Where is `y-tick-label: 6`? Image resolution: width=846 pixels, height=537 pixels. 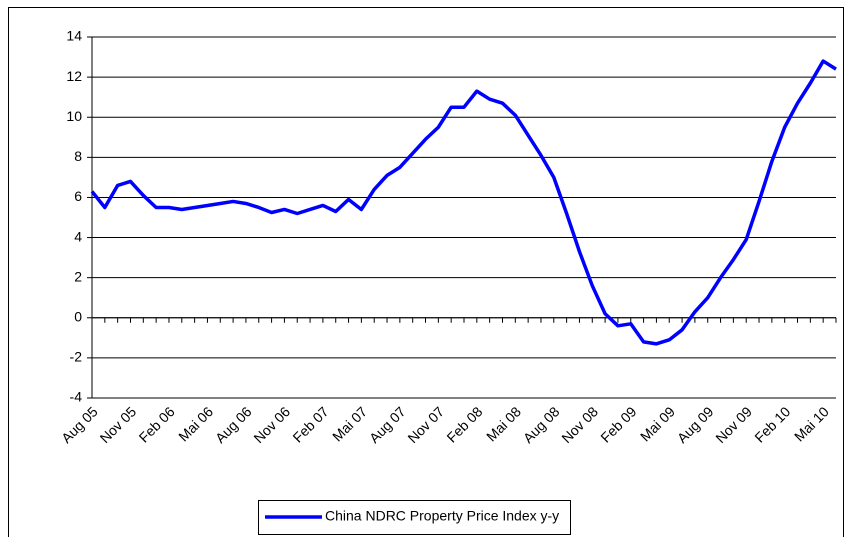
y-tick-label: 6 is located at coordinates (78, 196).